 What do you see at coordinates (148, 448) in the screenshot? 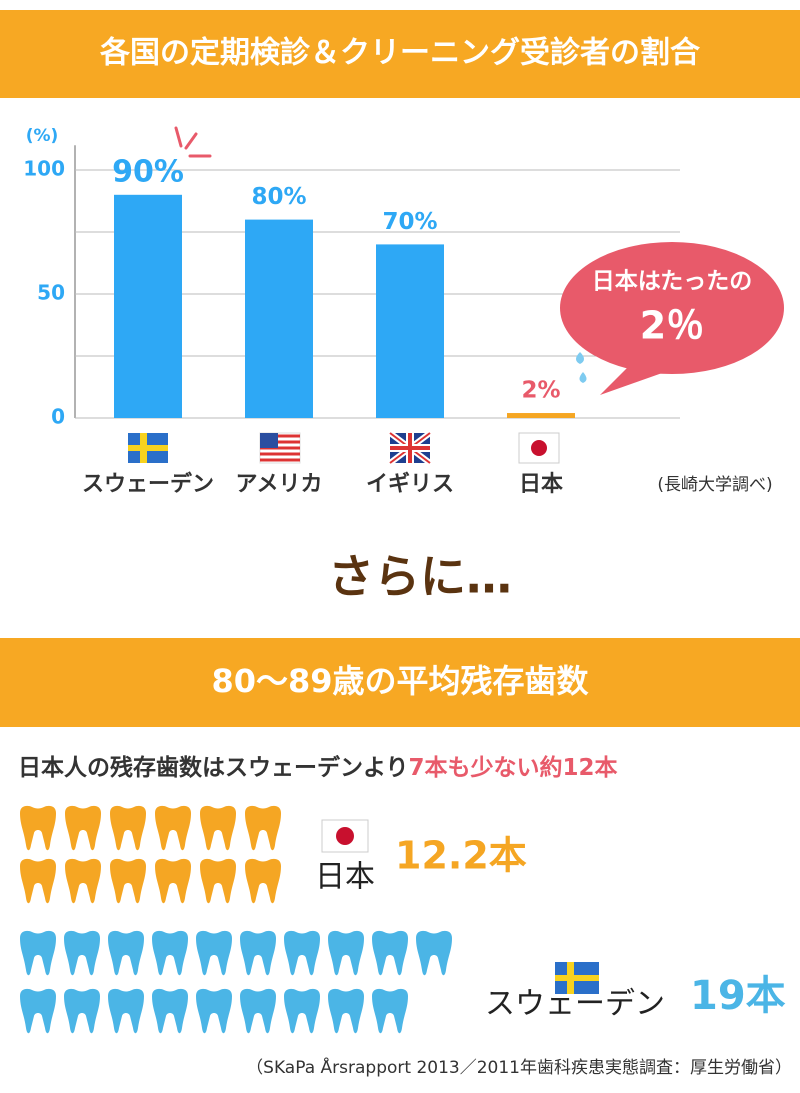
I see `flag-sweden` at bounding box center [148, 448].